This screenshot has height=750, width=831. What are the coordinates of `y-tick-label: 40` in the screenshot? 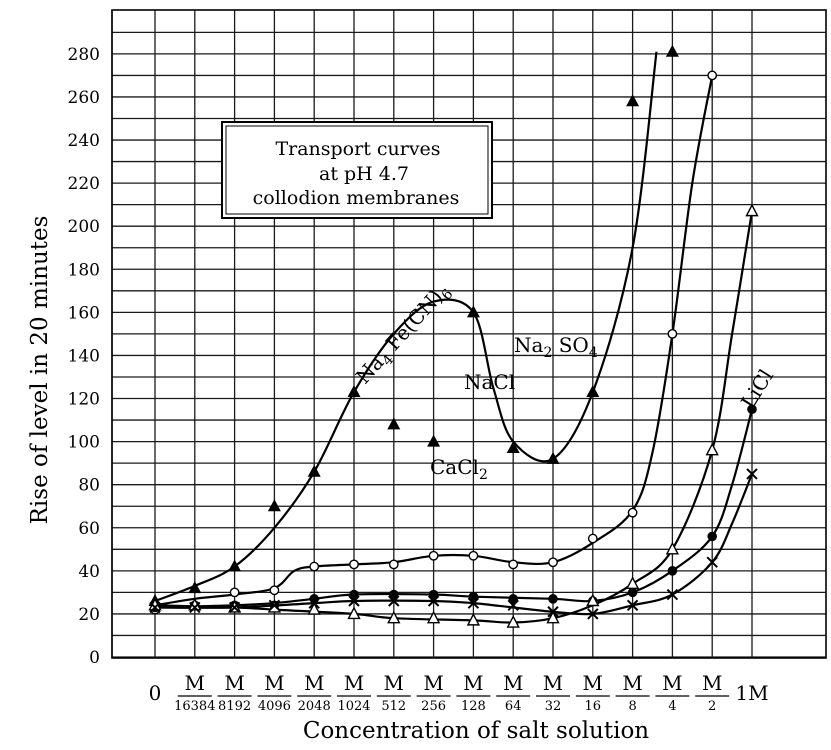 It's located at (89, 572).